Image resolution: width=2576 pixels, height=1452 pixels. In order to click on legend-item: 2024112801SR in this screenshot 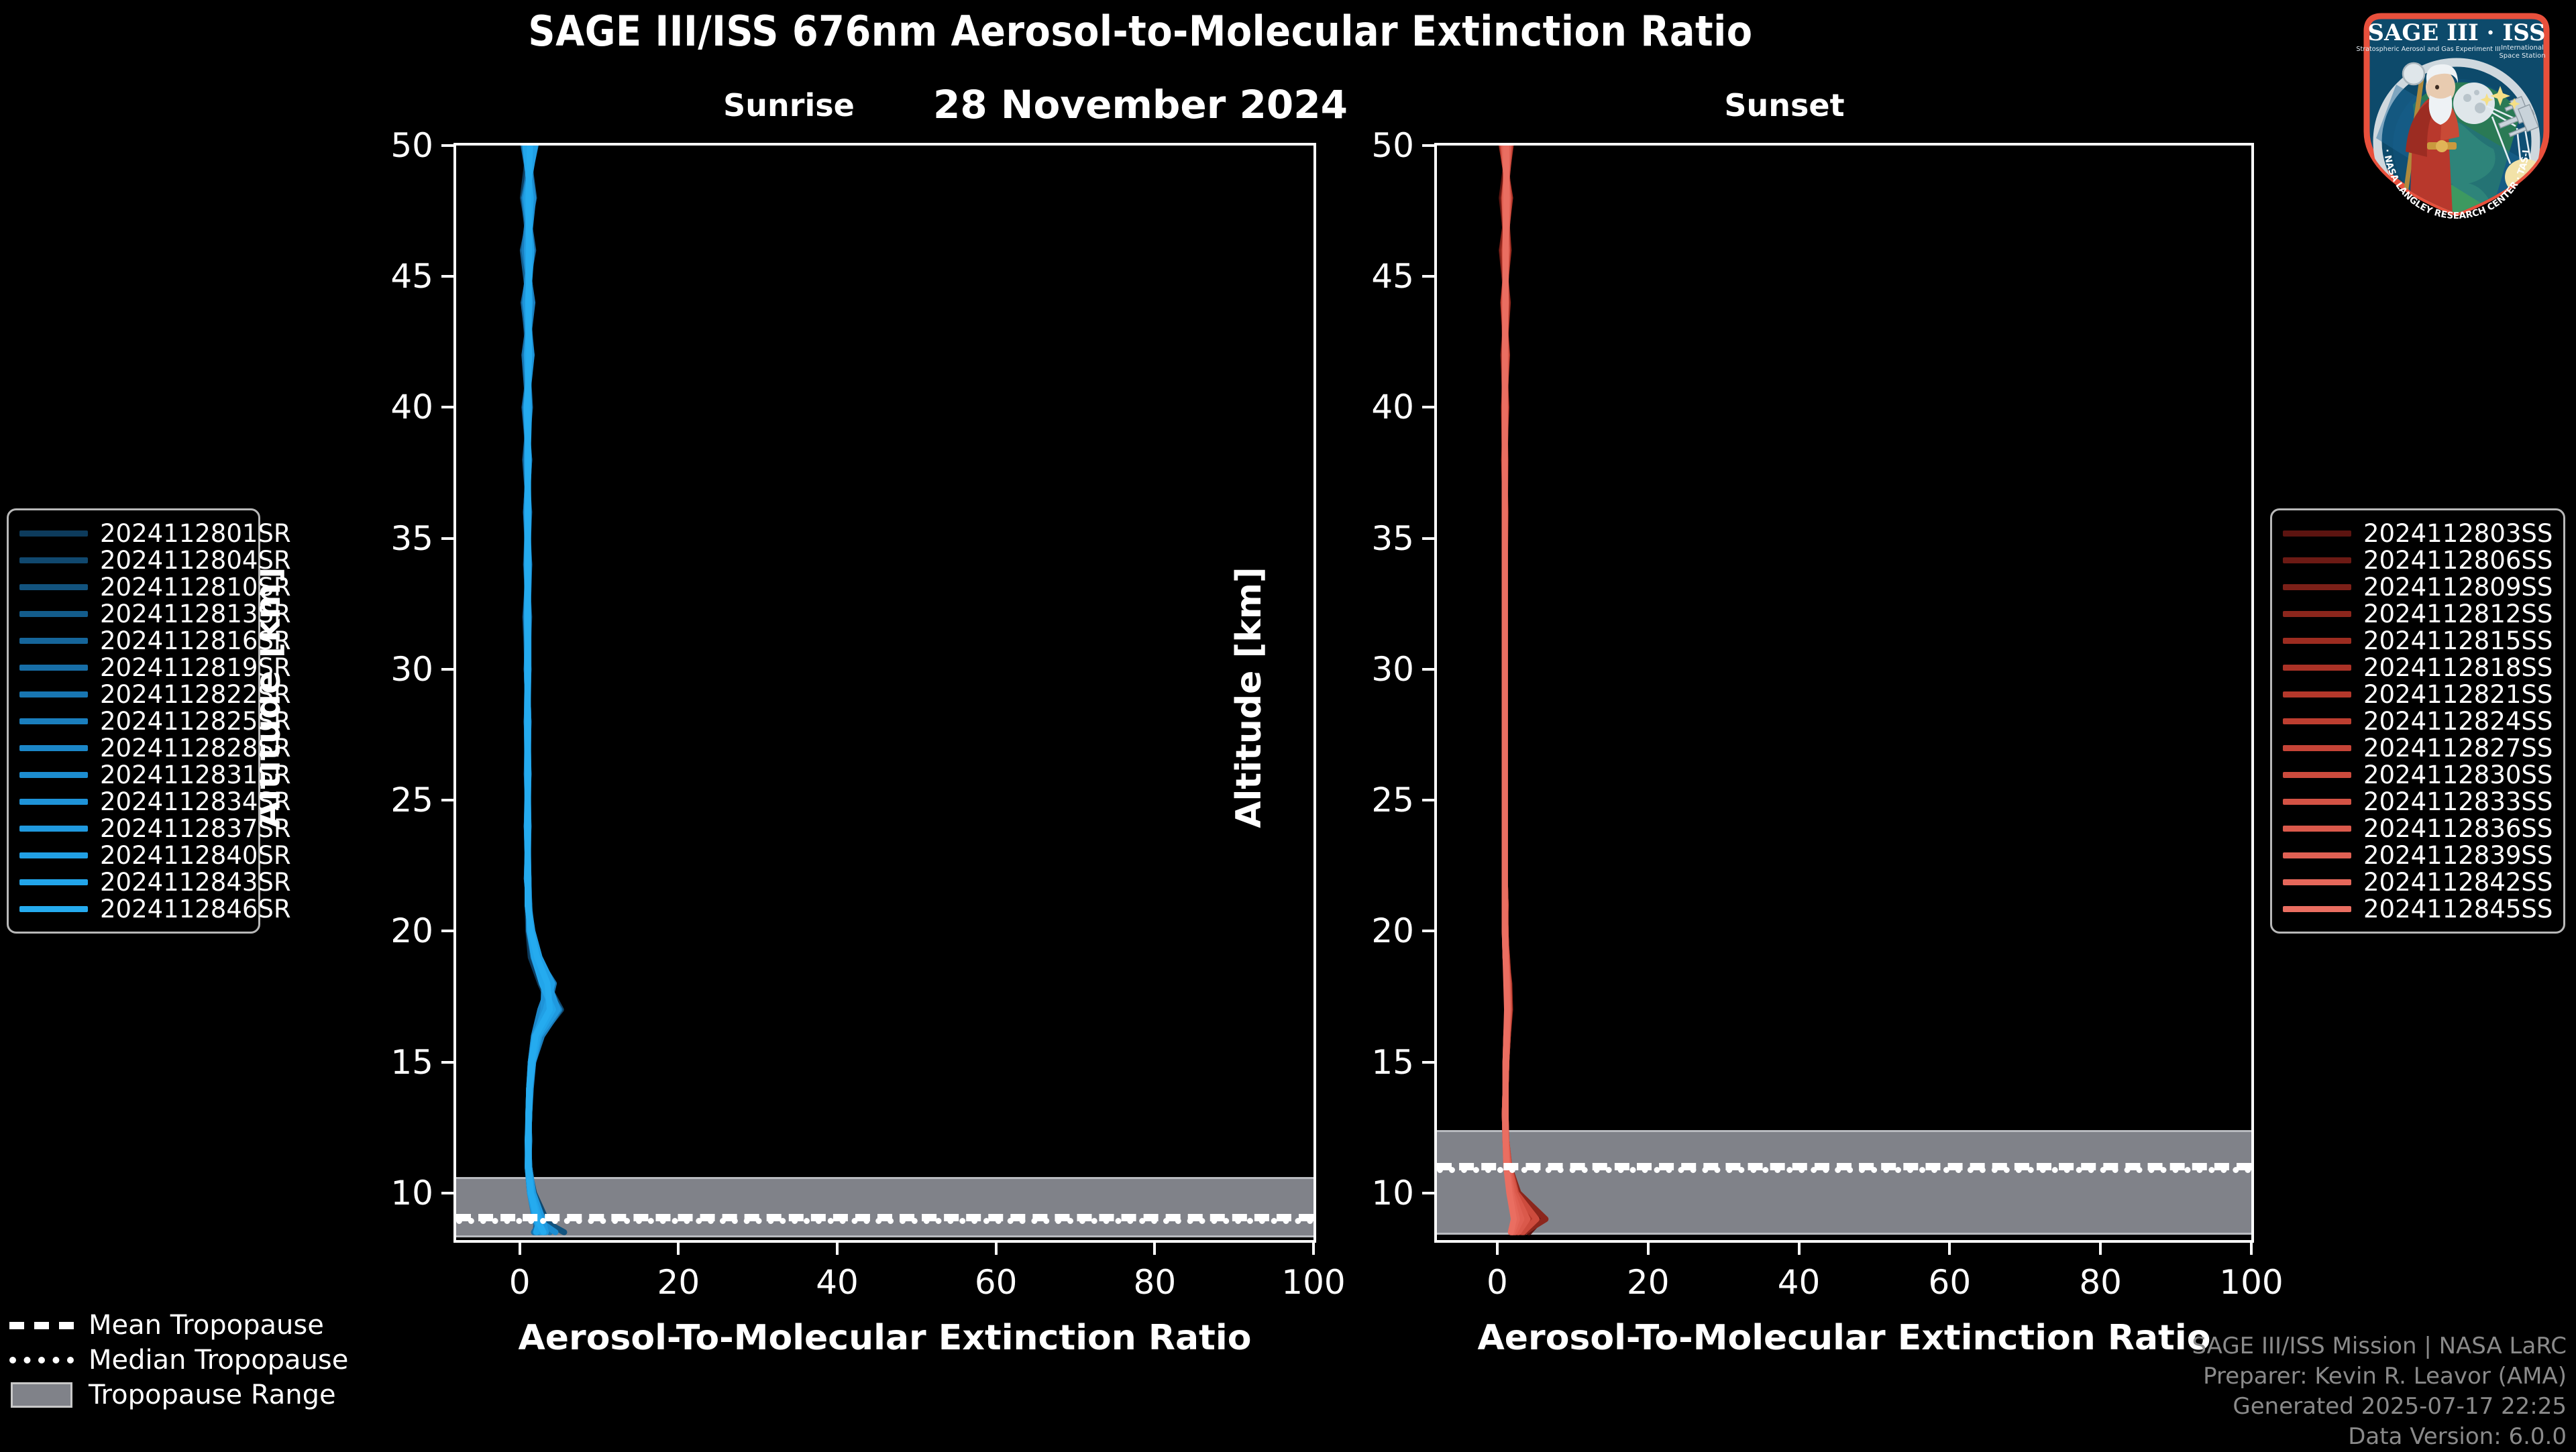, I will do `click(155, 533)`.